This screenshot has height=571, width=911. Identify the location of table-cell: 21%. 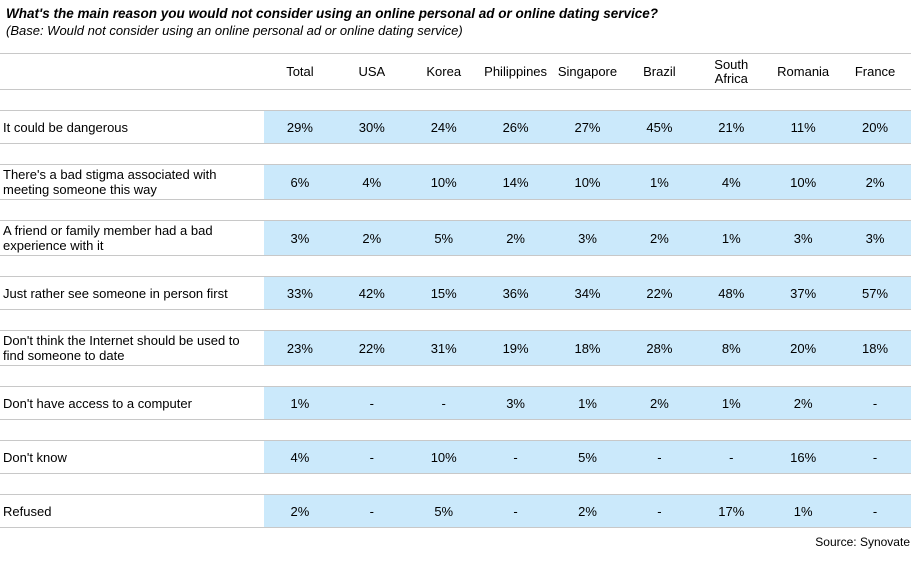
(731, 127).